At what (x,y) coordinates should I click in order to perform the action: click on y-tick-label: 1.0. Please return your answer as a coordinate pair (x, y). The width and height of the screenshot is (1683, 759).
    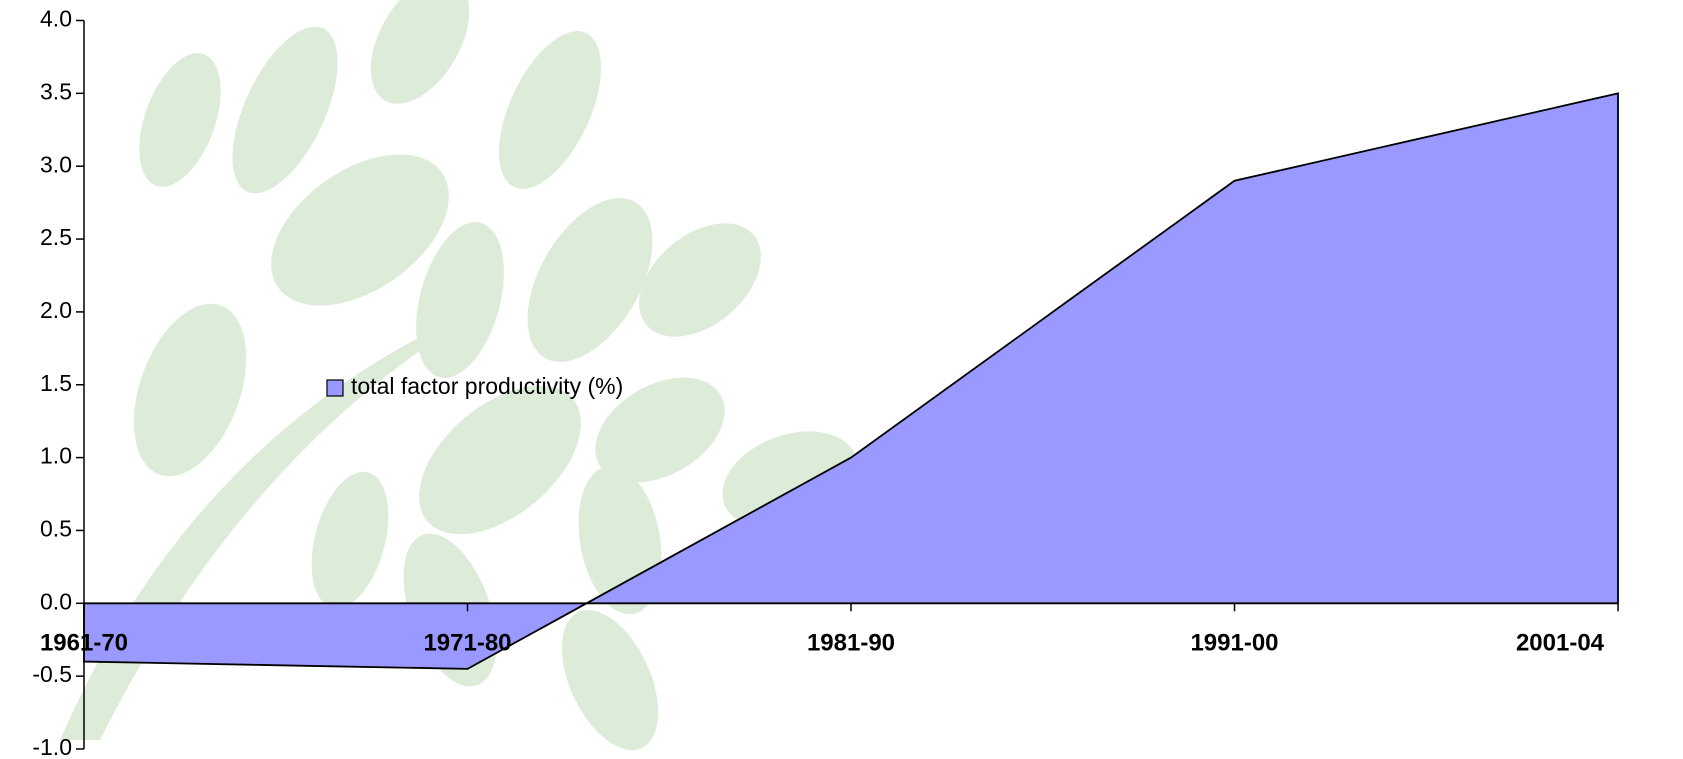
    Looking at the image, I should click on (56, 456).